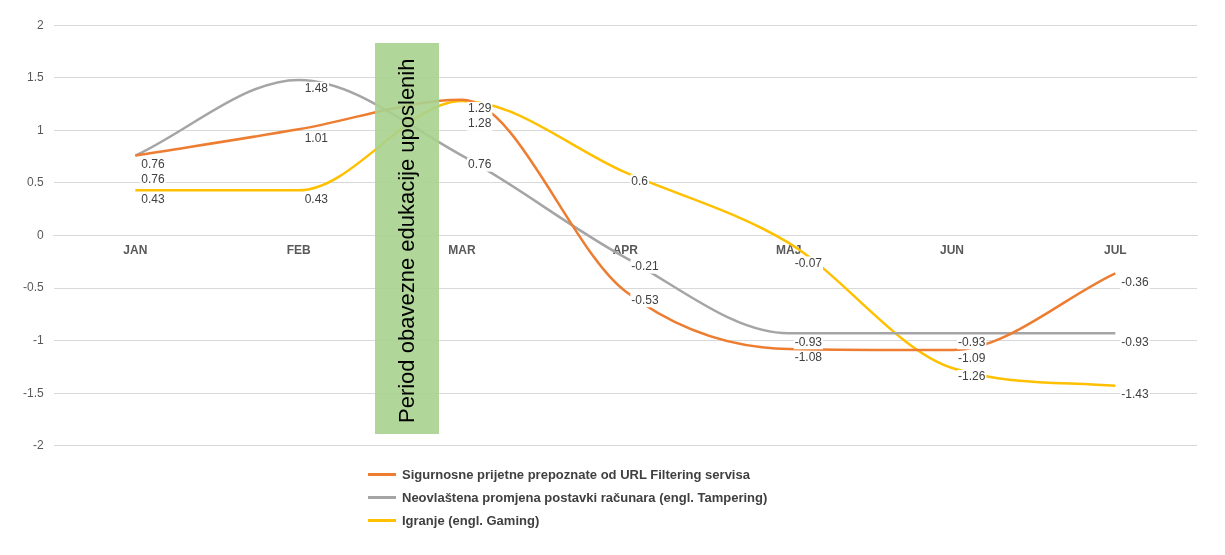 The image size is (1225, 555). Describe the element at coordinates (585, 497) in the screenshot. I see `legend-label: Neovlaštena promjena postavki računara (engl. Tampering)` at that location.